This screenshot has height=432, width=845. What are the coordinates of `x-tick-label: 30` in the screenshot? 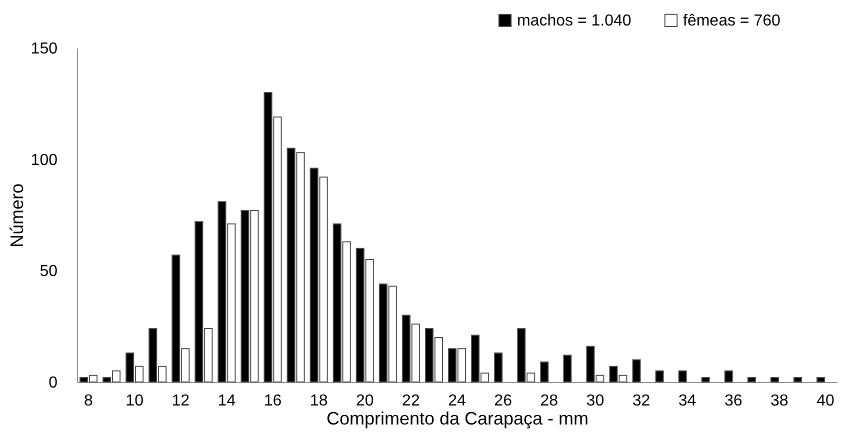 It's located at (595, 401).